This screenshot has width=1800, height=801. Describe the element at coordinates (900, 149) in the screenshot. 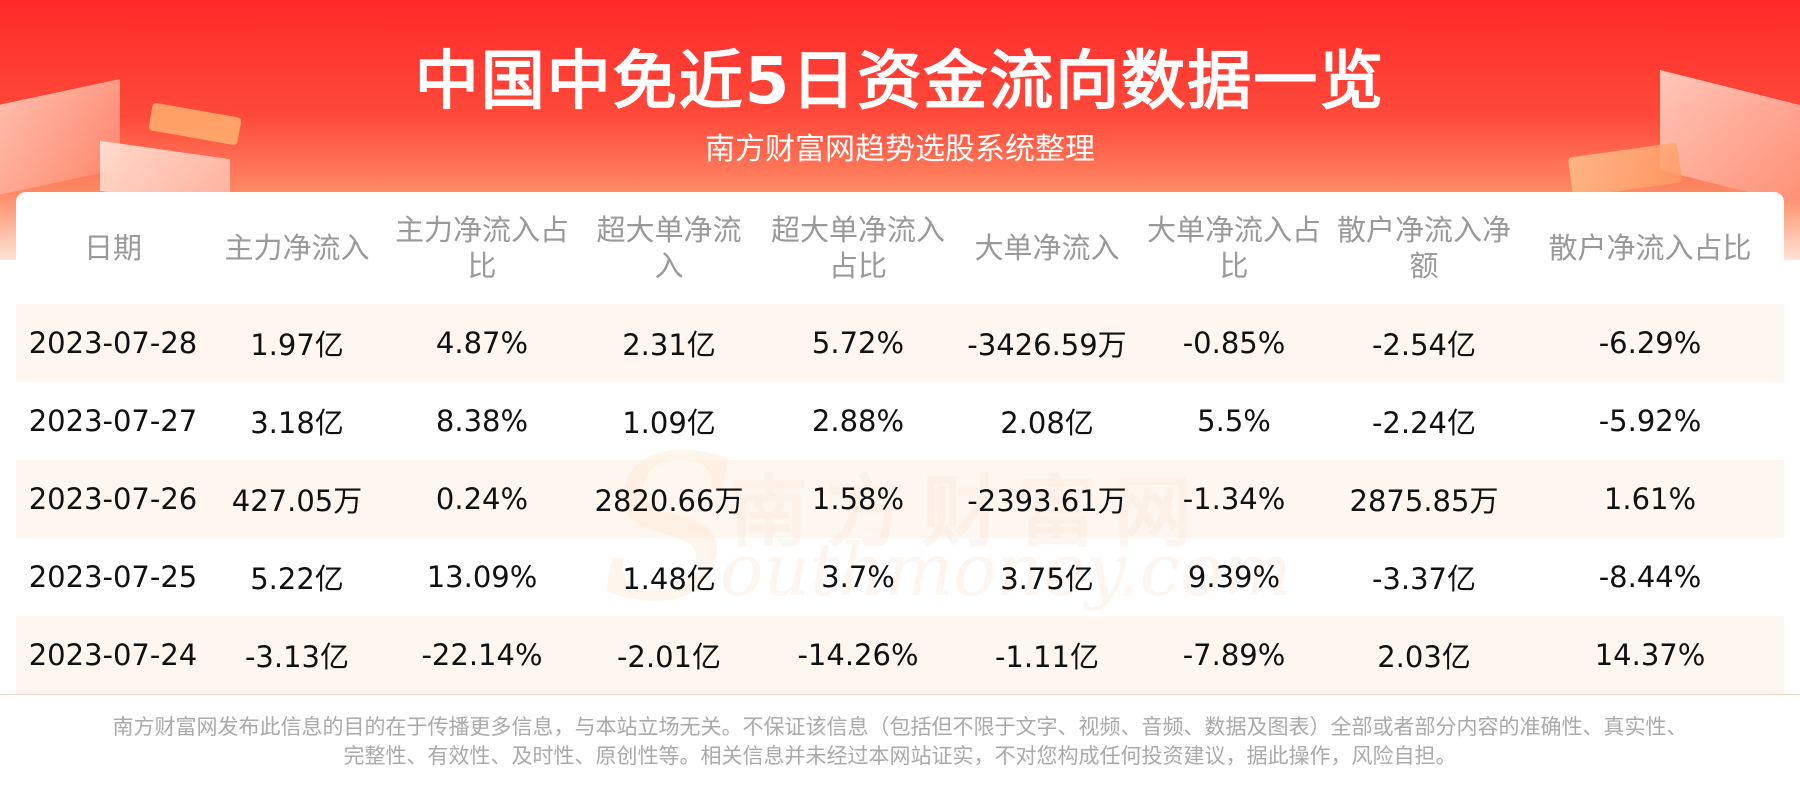

I see `page-subtitle: 南方财富网趋势选股系统整理` at that location.